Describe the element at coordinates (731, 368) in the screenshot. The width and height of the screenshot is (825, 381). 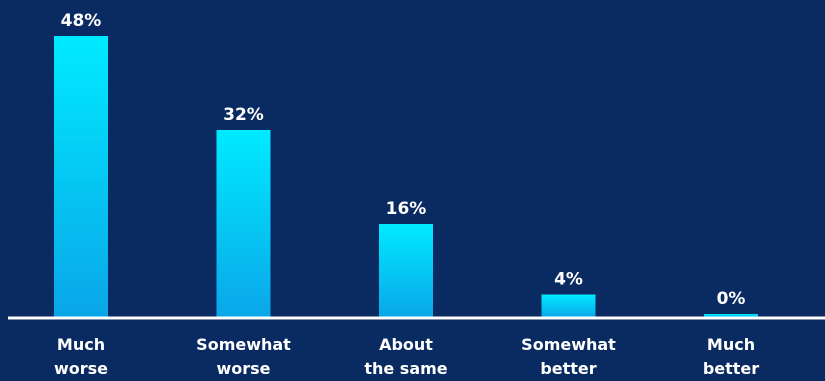
I see `category-label-4-line-1: better` at that location.